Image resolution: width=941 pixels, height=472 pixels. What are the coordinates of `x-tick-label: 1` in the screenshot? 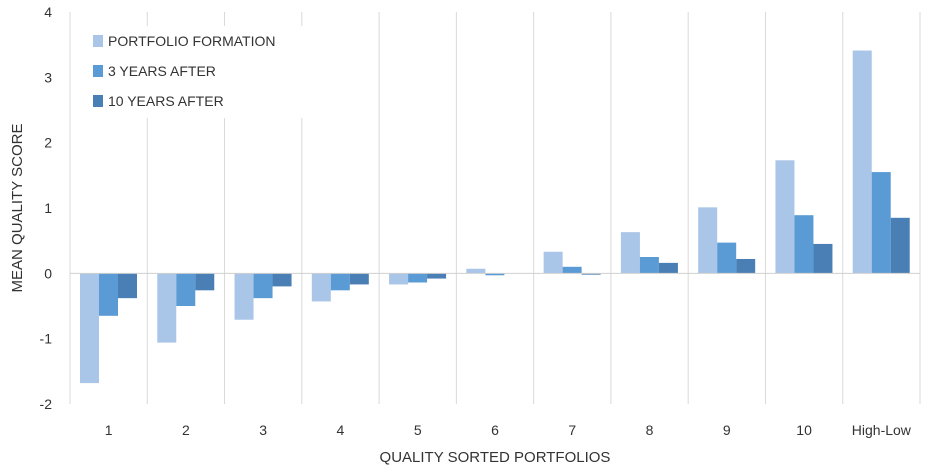 It's located at (109, 430).